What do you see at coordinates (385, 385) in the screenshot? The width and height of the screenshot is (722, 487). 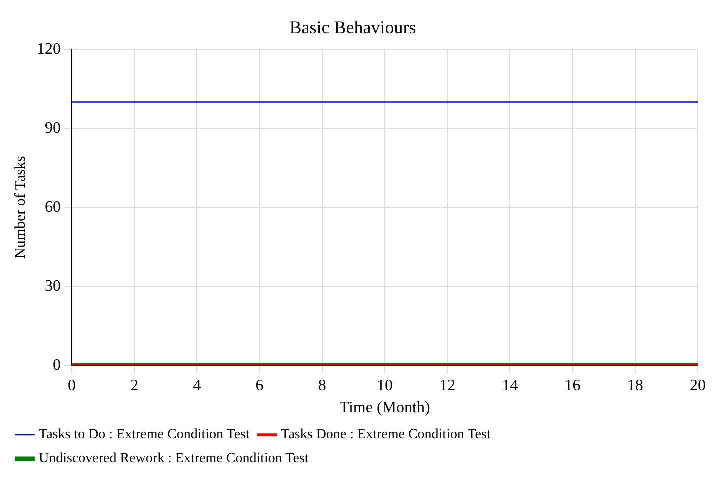 I see `x-tick-label: 10` at bounding box center [385, 385].